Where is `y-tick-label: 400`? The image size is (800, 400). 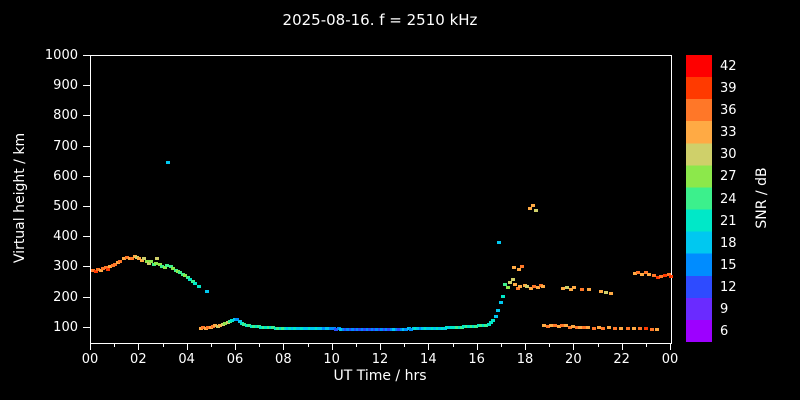
y-tick-label: 400 is located at coordinates (65, 237).